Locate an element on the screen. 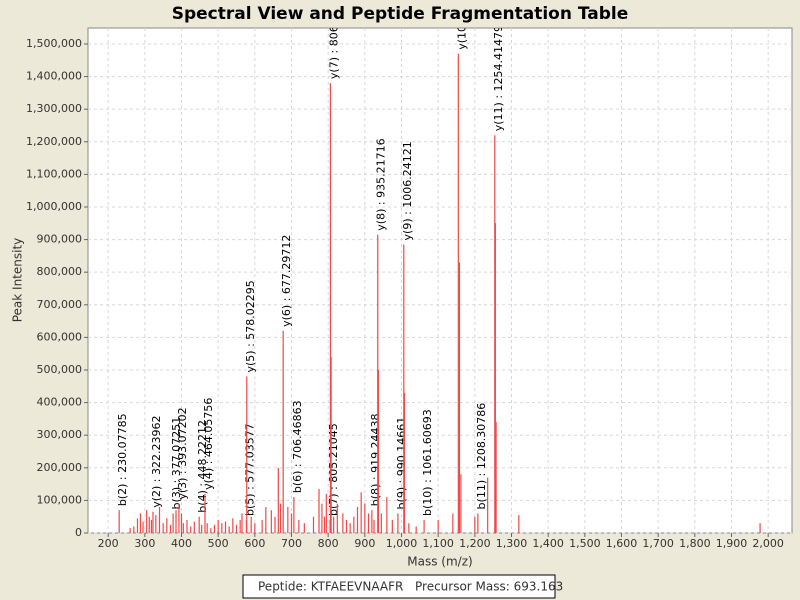 The image size is (800, 600). y-tick-label: 800,000 is located at coordinates (60, 271).